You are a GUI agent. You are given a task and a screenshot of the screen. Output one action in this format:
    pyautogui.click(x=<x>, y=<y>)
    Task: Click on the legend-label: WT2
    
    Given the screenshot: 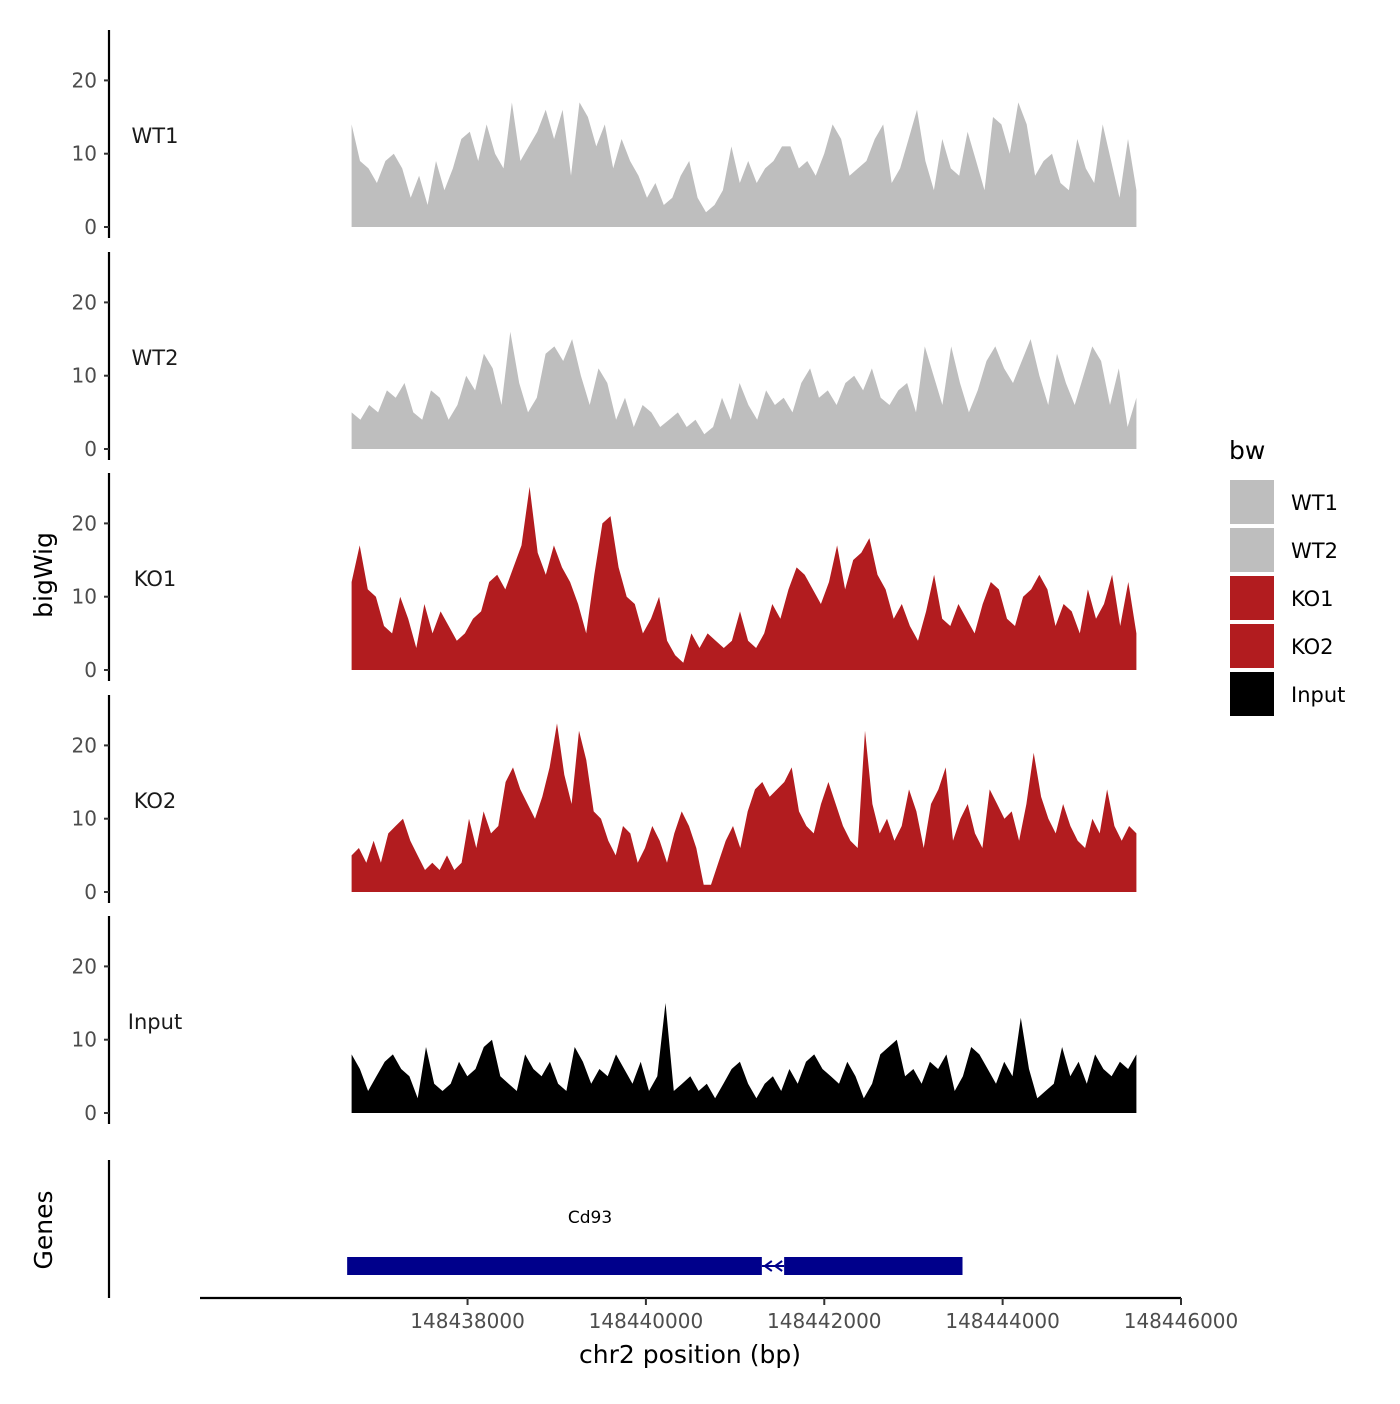 What is the action you would take?
    pyautogui.click(x=1314, y=551)
    